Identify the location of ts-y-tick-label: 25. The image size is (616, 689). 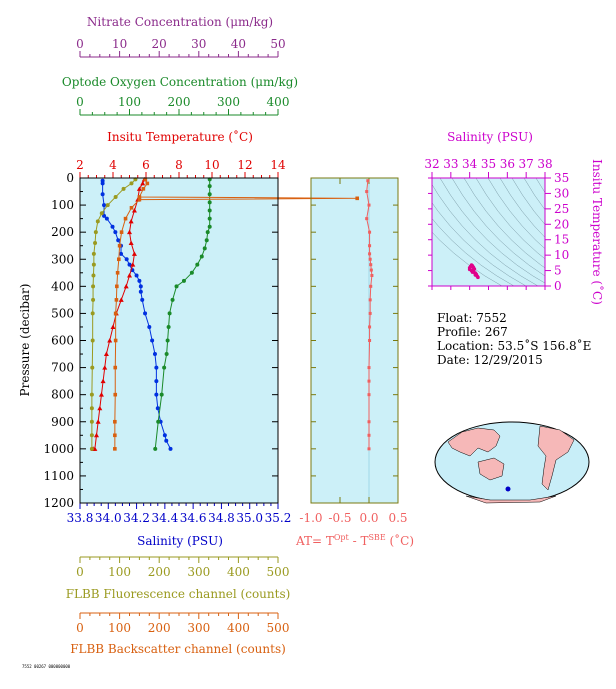
(561, 209).